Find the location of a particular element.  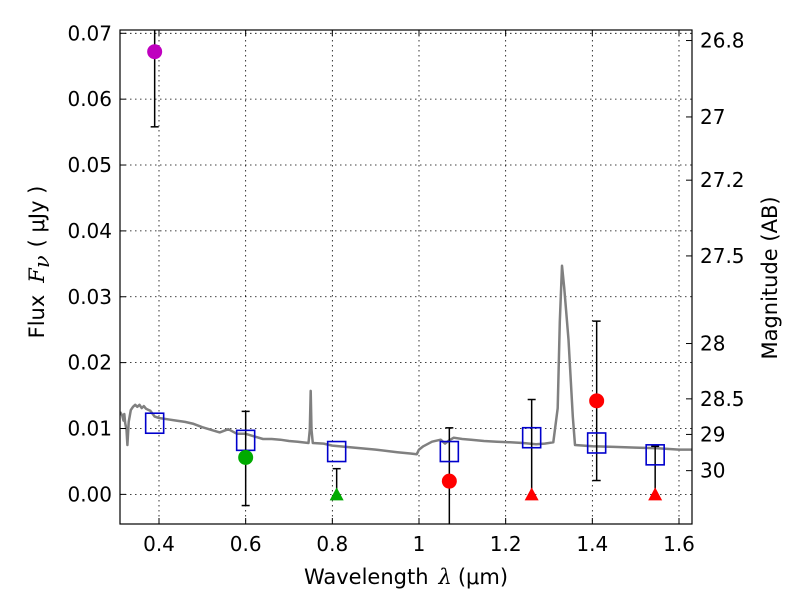

x-tick-label: 1.2 is located at coordinates (506, 544).